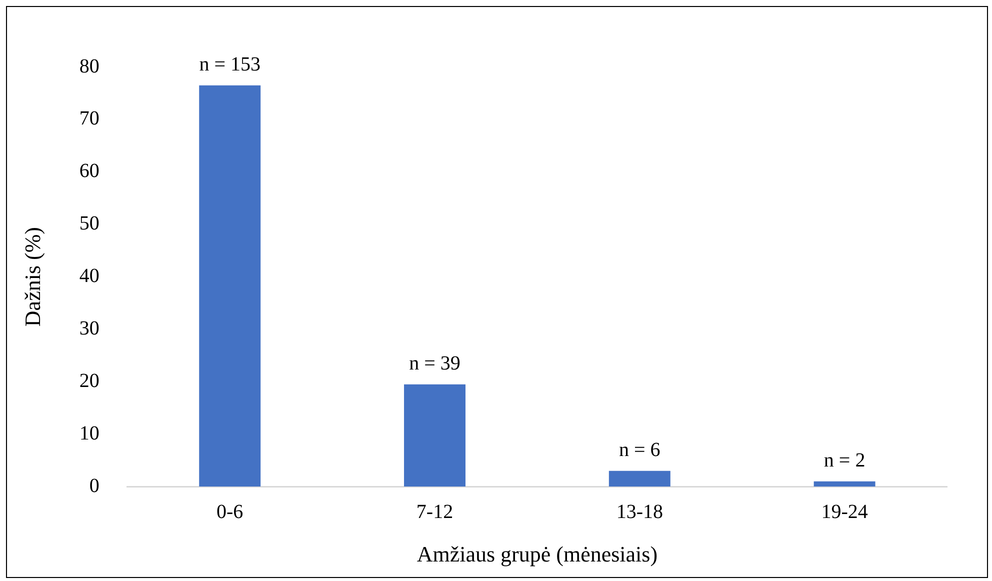 Image resolution: width=992 pixels, height=581 pixels. I want to click on y-tick-label: 60, so click(89, 171).